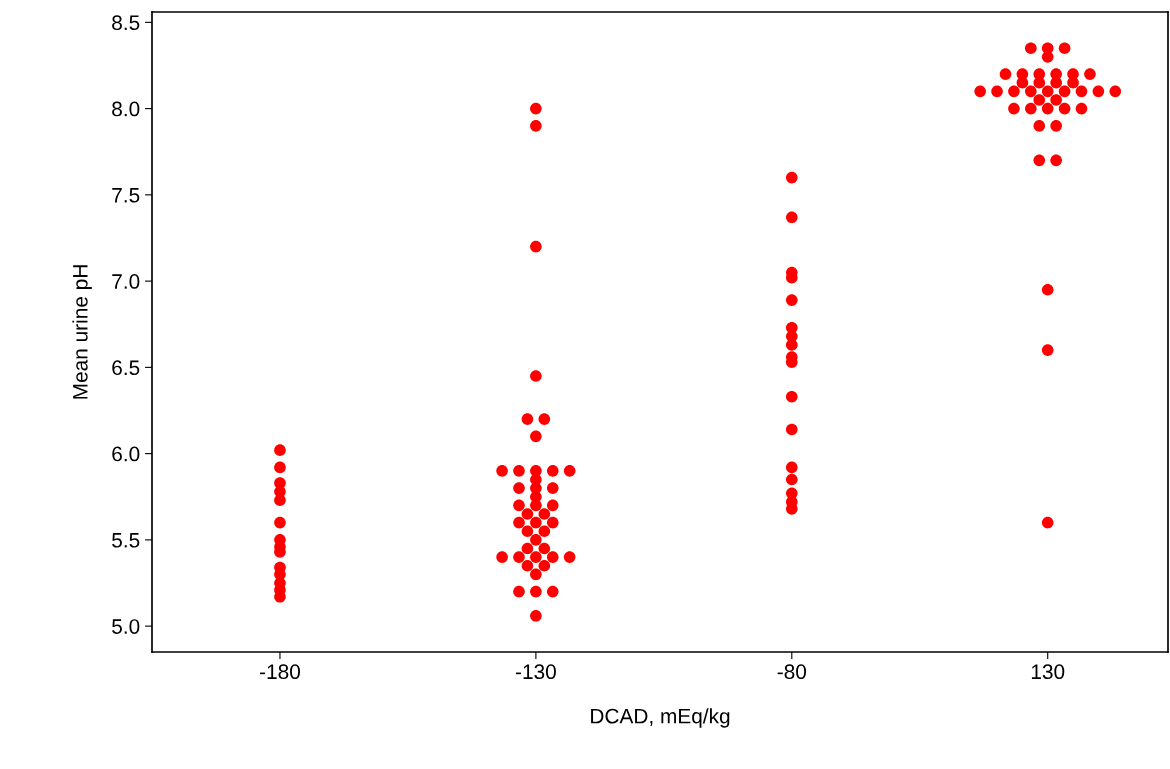 The width and height of the screenshot is (1170, 769). I want to click on y-tick-label: 7.0, so click(126, 281).